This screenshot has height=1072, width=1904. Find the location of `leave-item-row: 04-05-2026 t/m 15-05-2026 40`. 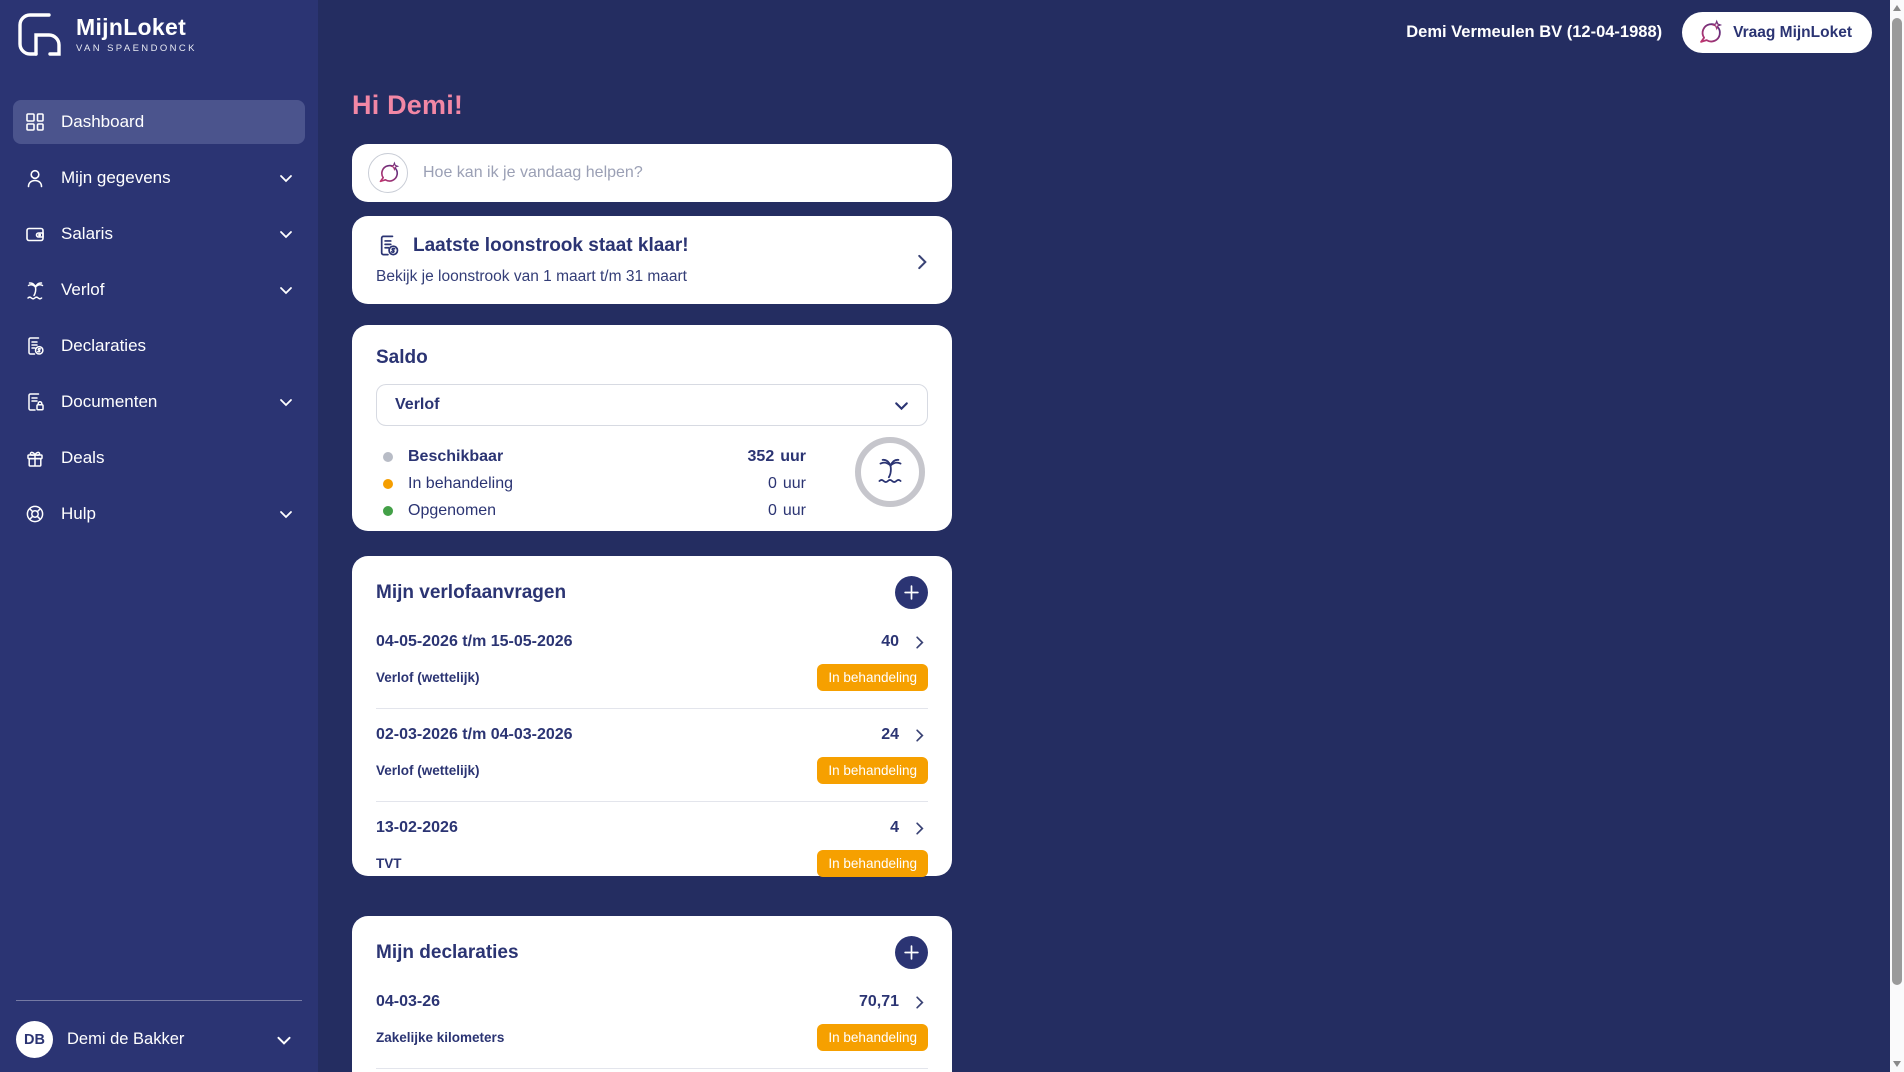

leave-item-row: 04-05-2026 t/m 15-05-2026 40 is located at coordinates (652, 642).